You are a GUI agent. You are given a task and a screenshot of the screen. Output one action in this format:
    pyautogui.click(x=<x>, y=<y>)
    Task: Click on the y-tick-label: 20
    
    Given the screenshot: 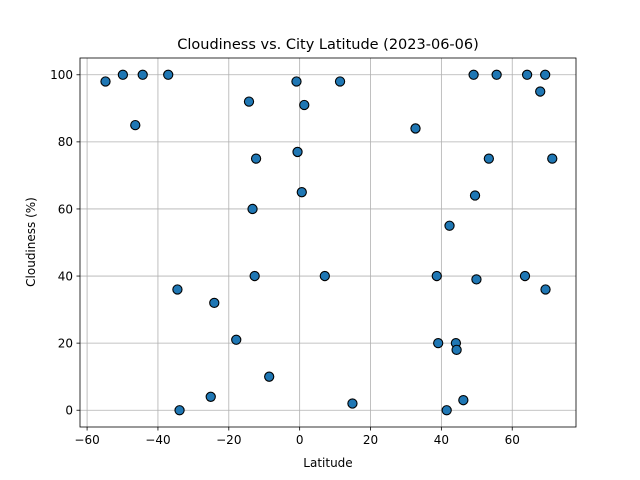 What is the action you would take?
    pyautogui.click(x=65, y=343)
    